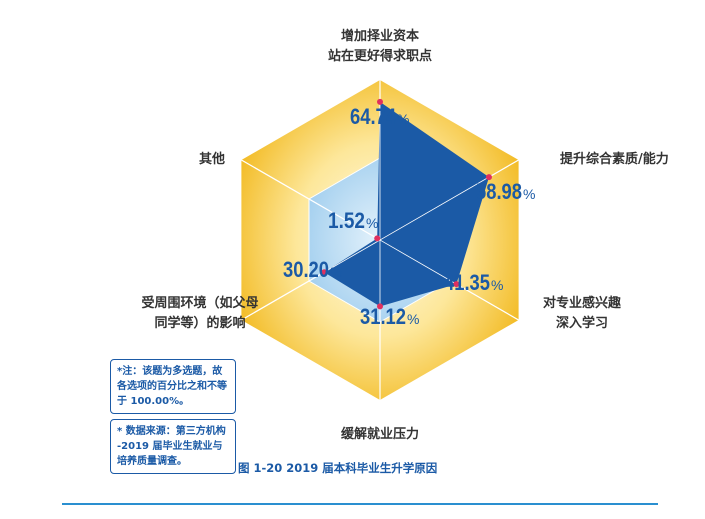  I want to click on data-markers, so click(406, 204).